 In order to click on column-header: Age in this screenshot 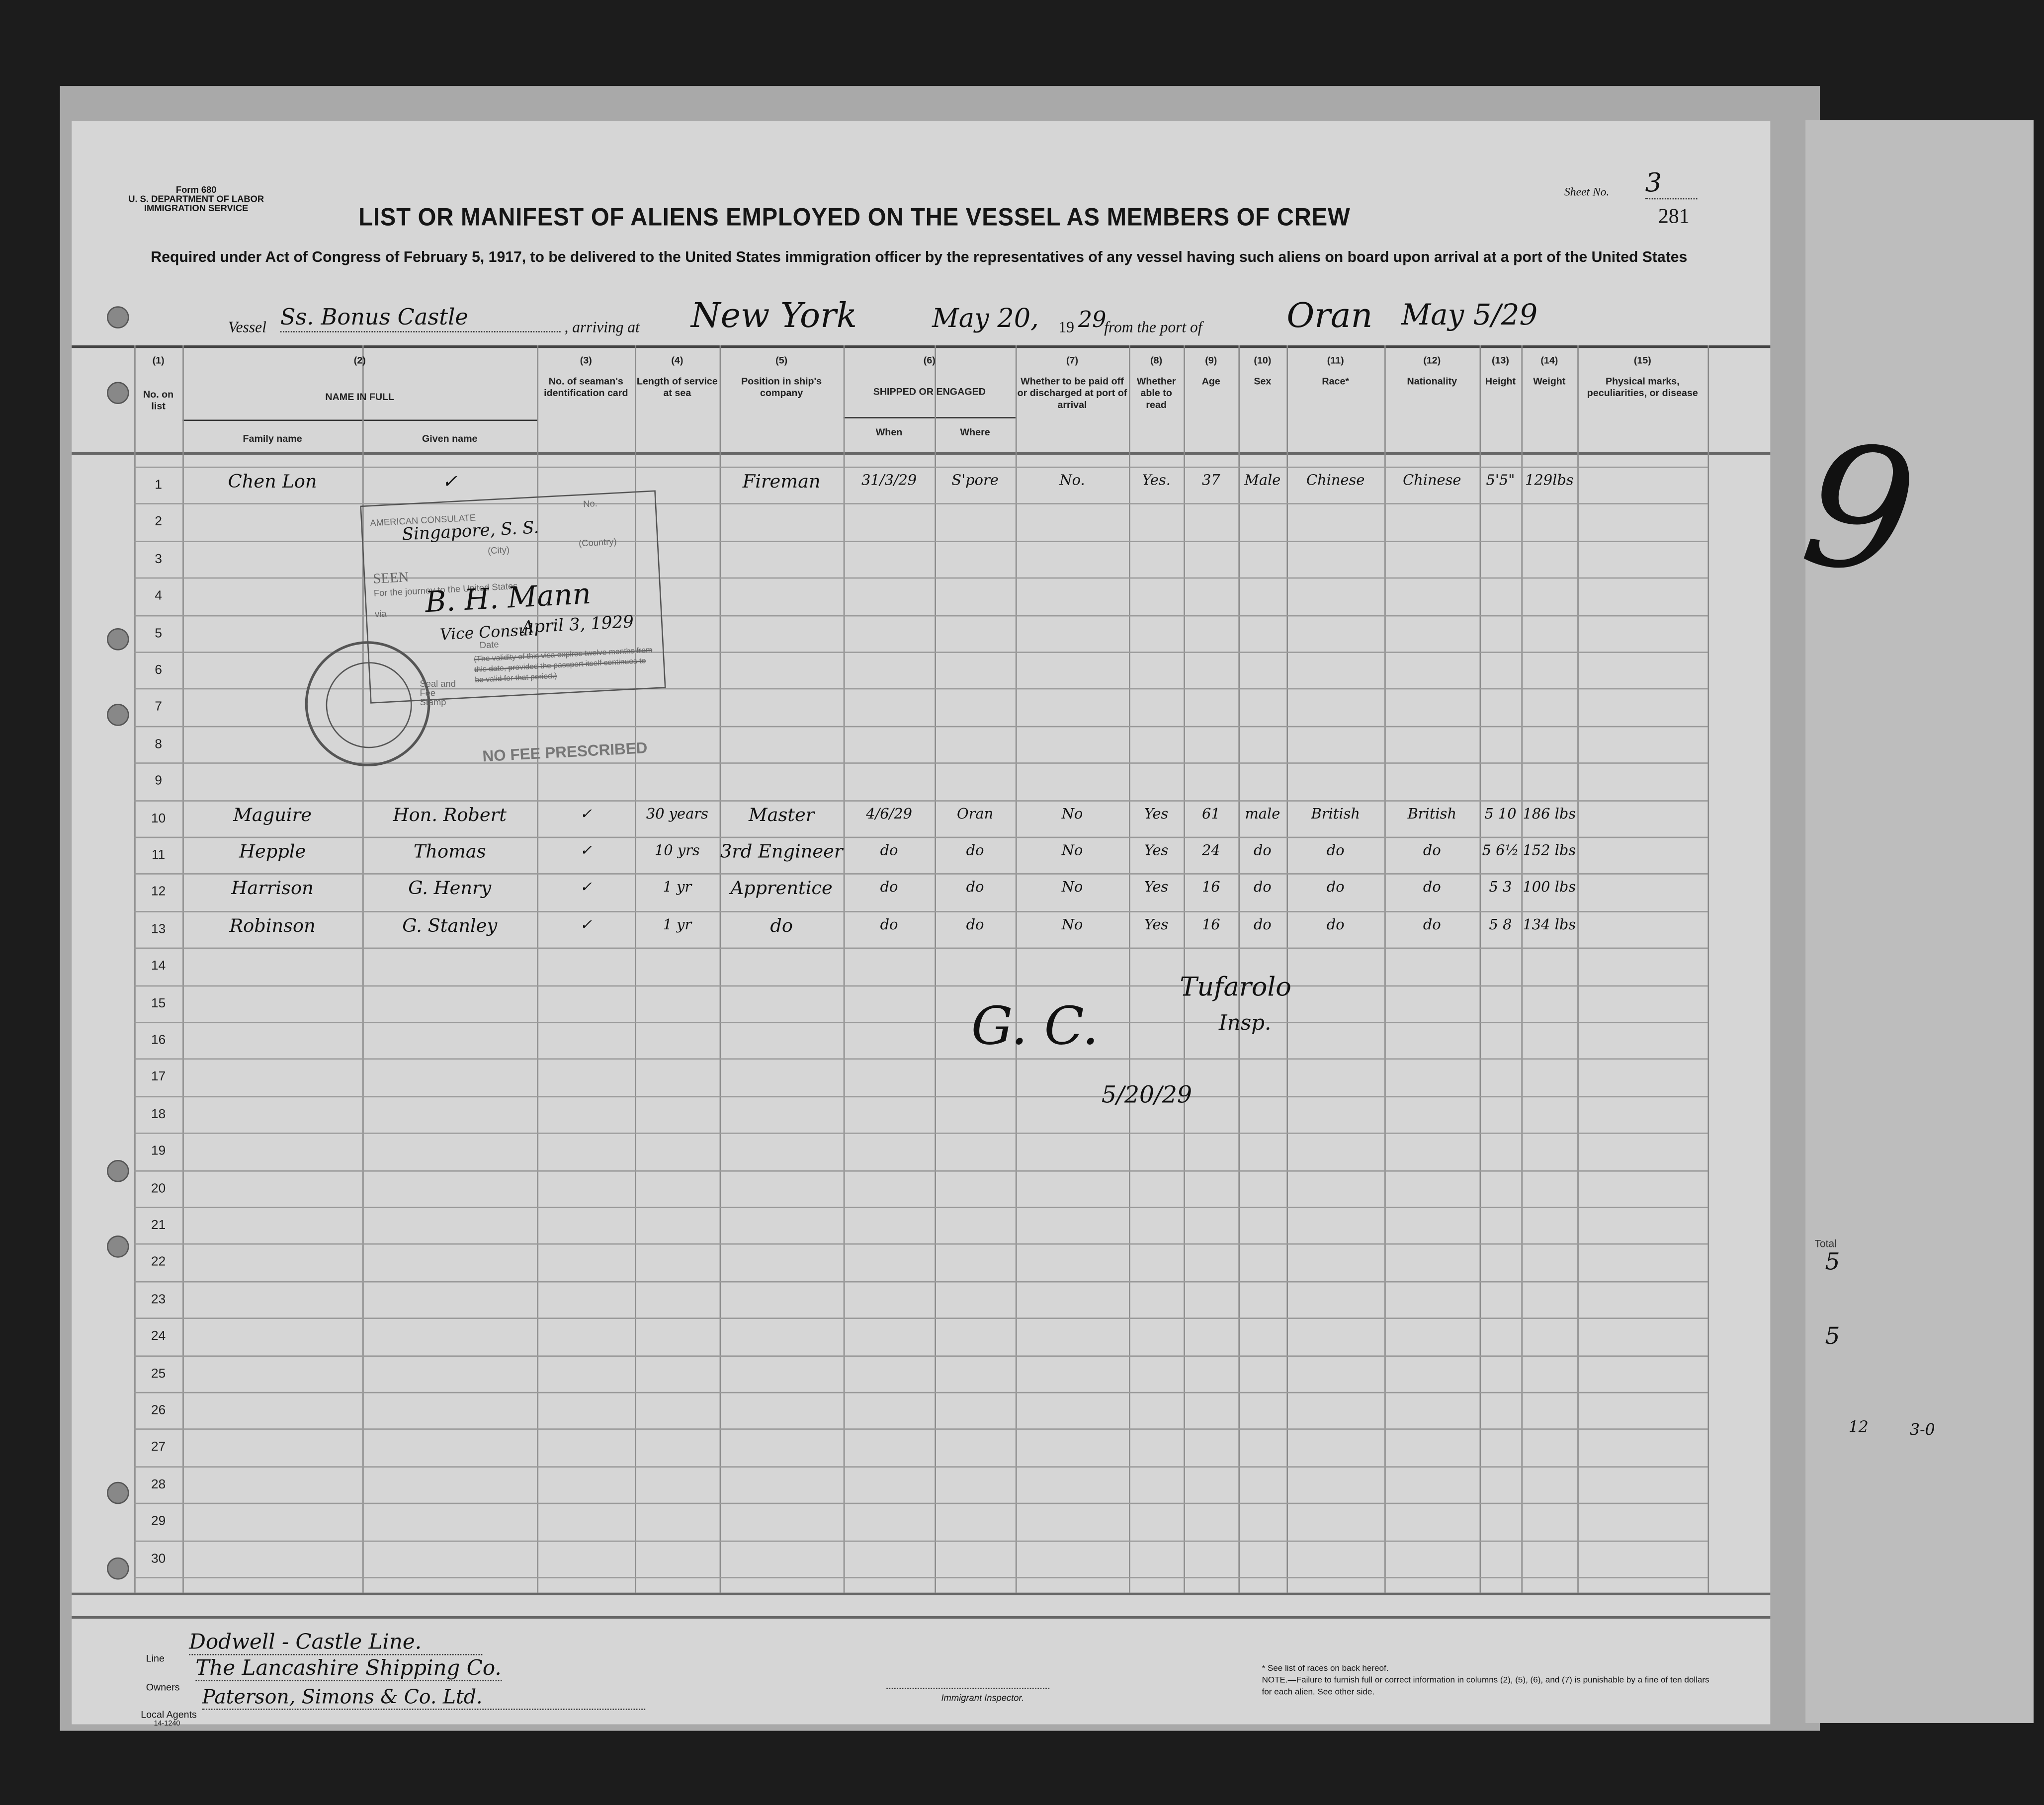, I will do `click(1210, 381)`.